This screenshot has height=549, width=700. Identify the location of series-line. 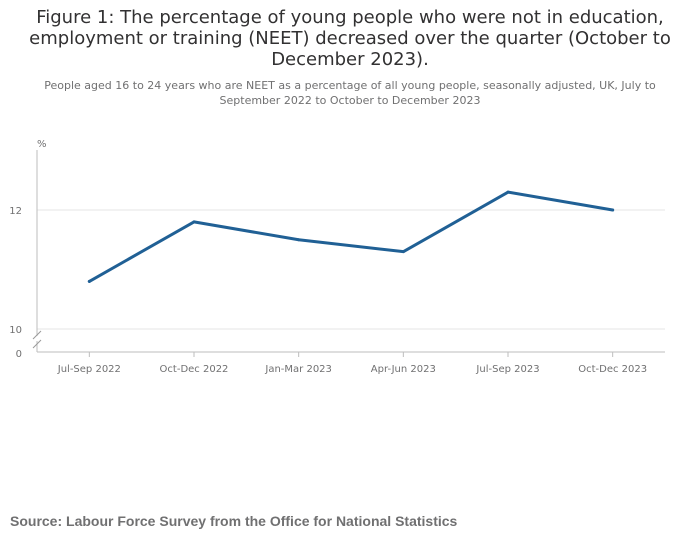
(351, 236).